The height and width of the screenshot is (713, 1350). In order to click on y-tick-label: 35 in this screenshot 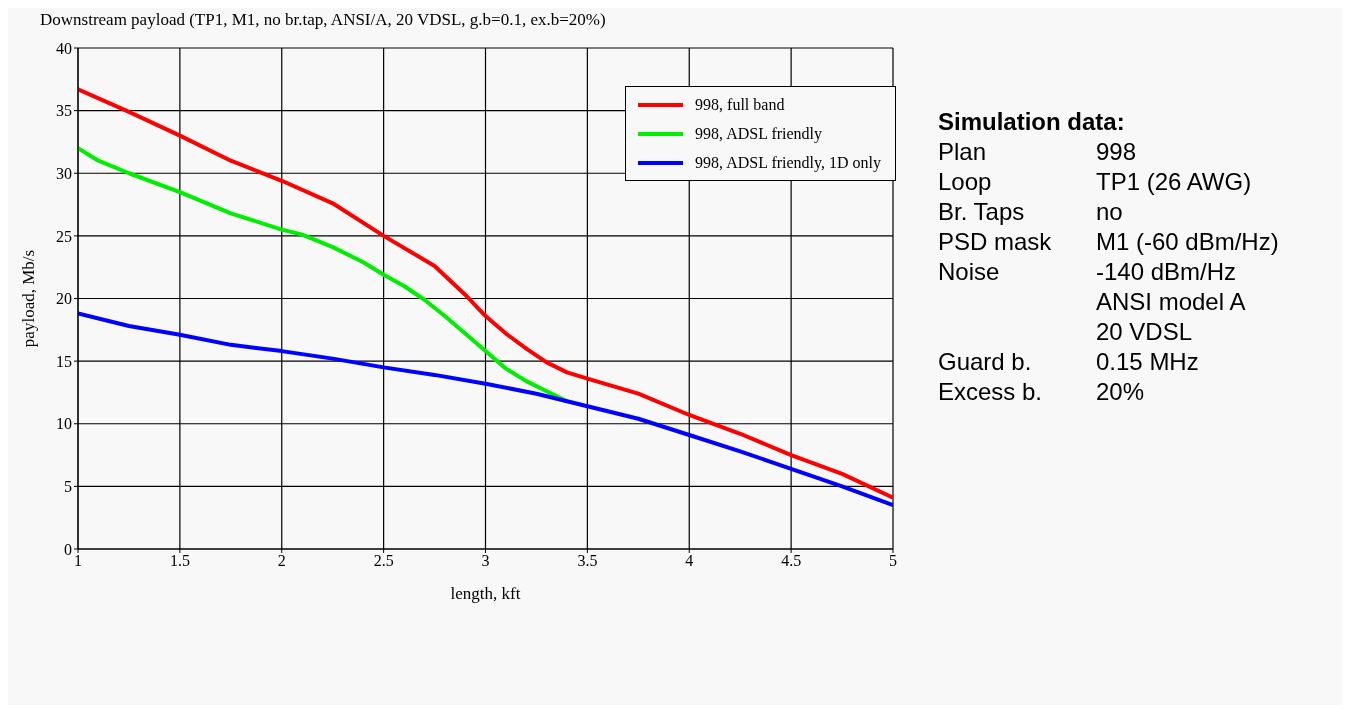, I will do `click(64, 111)`.